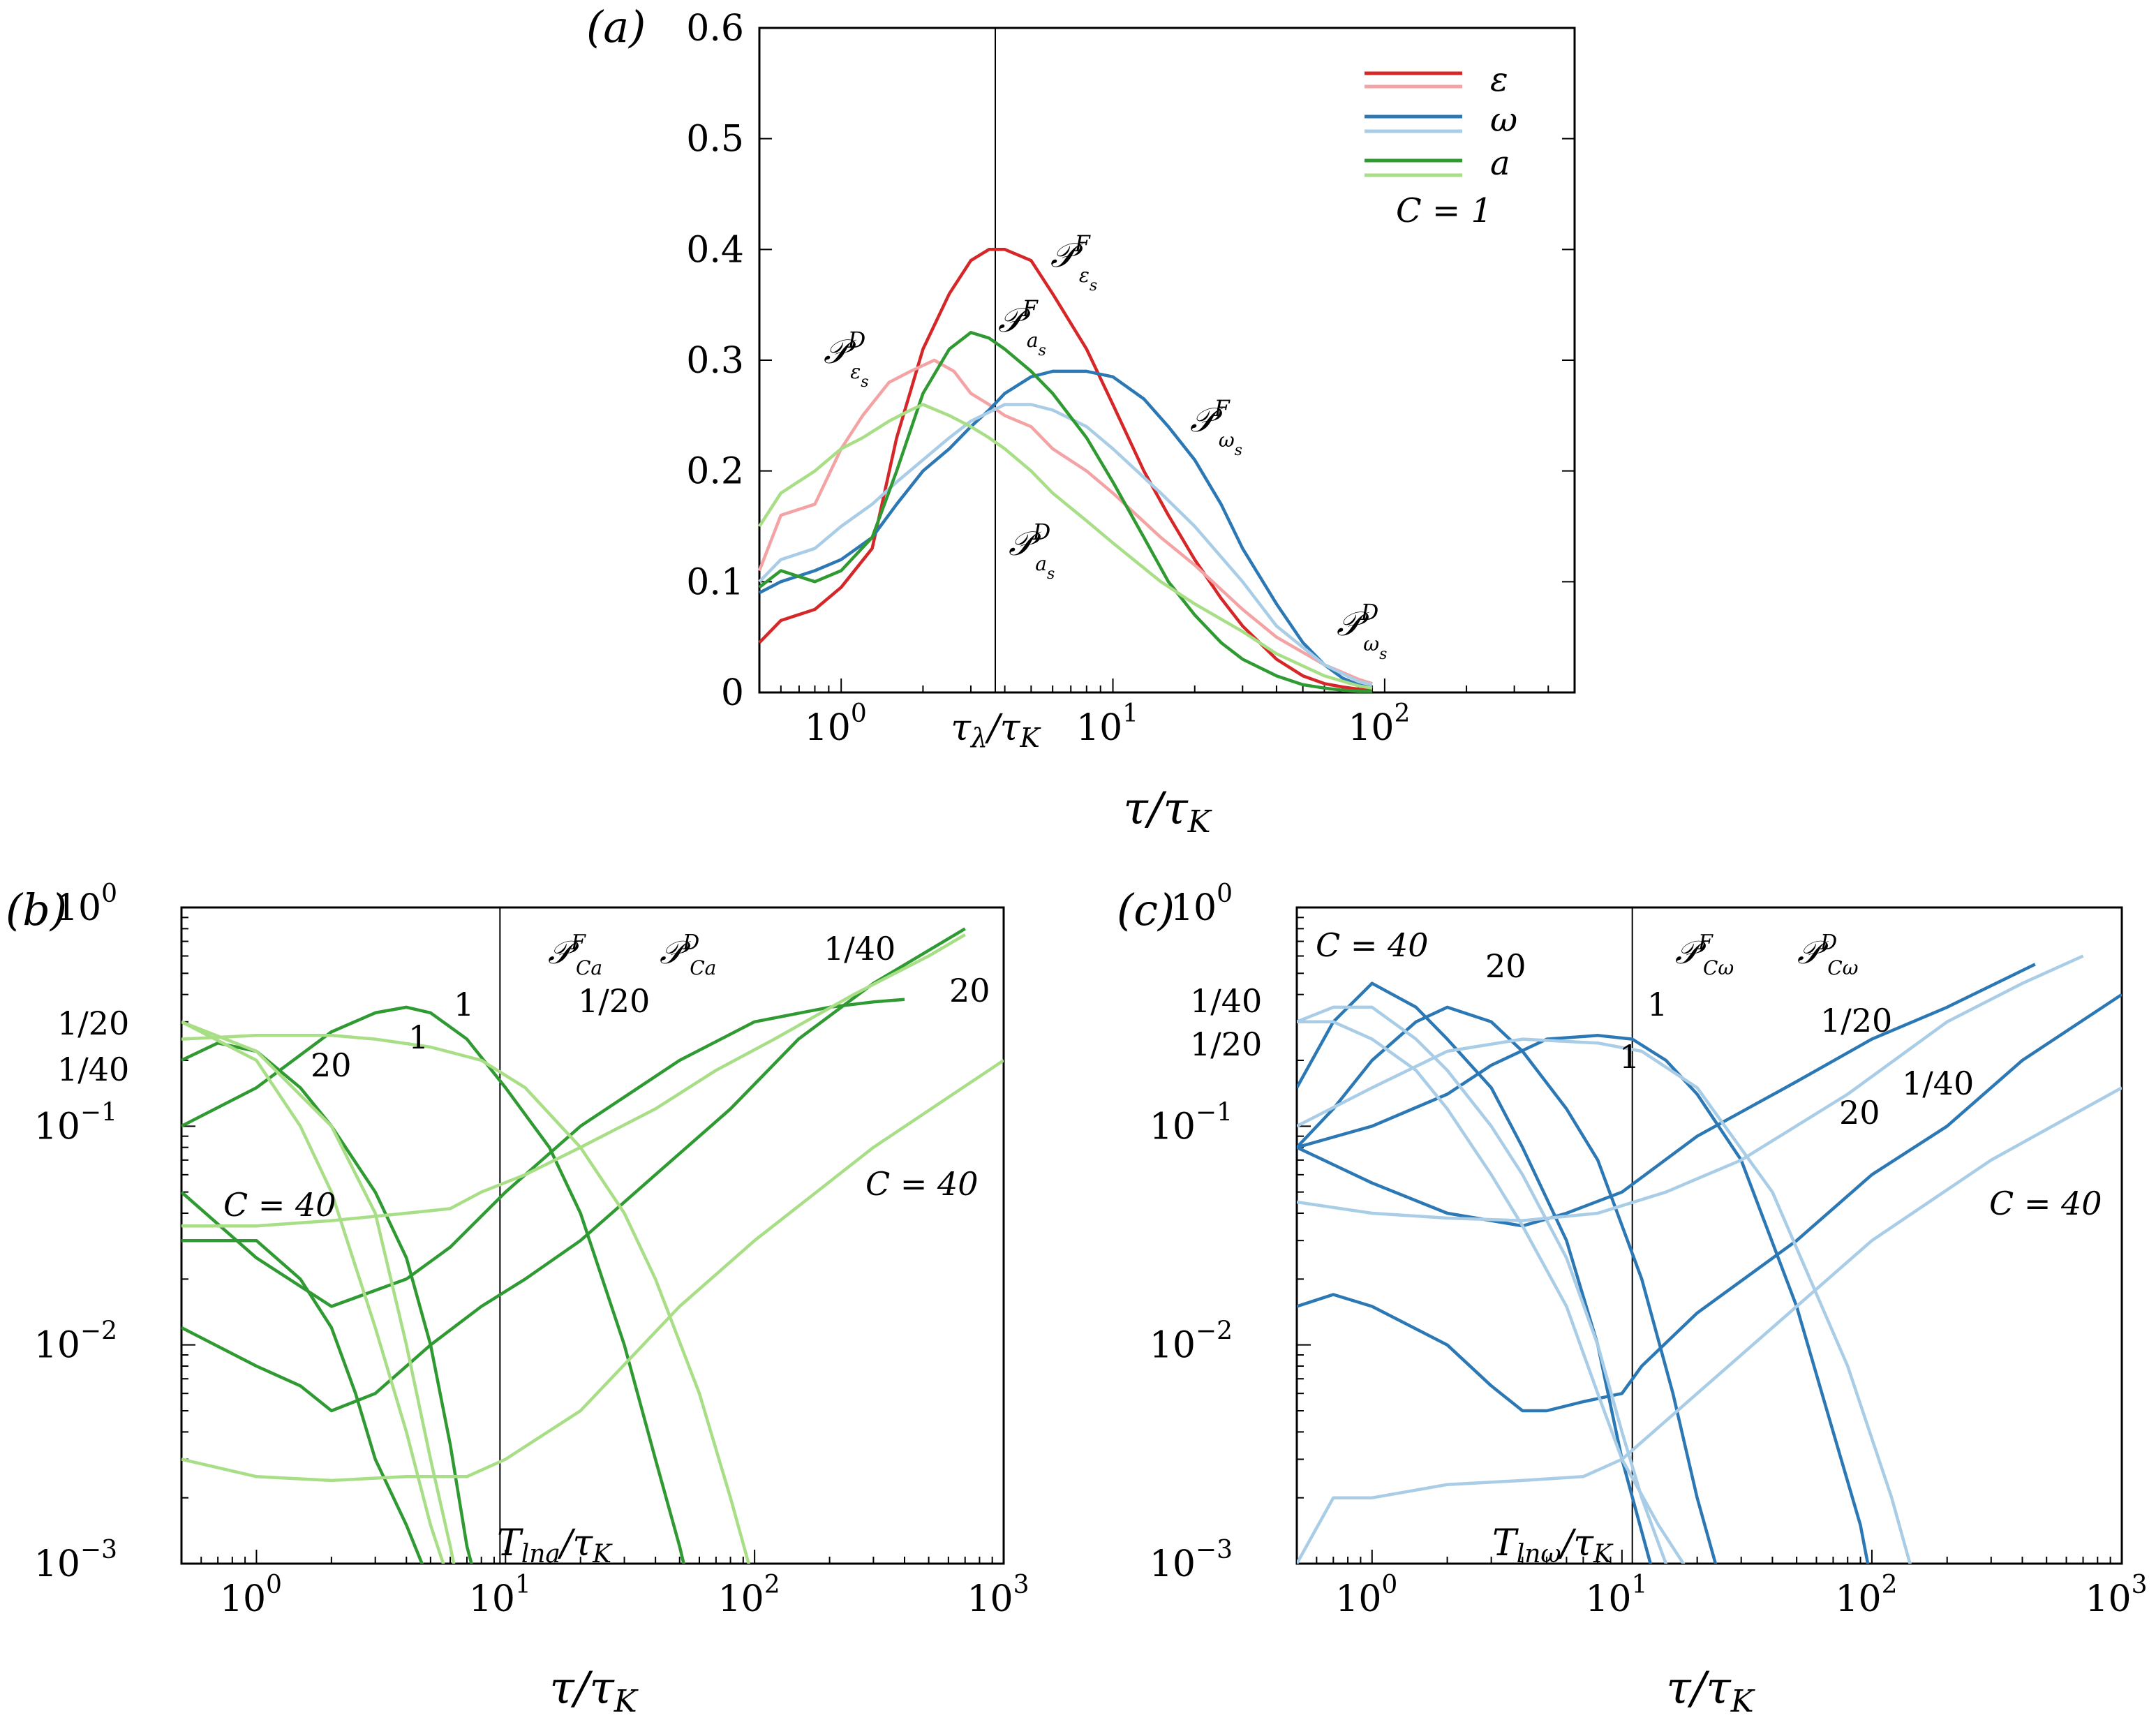 This screenshot has width=2156, height=1720. I want to click on panel-a-x-axis-label: τ/τK, so click(1167, 811).